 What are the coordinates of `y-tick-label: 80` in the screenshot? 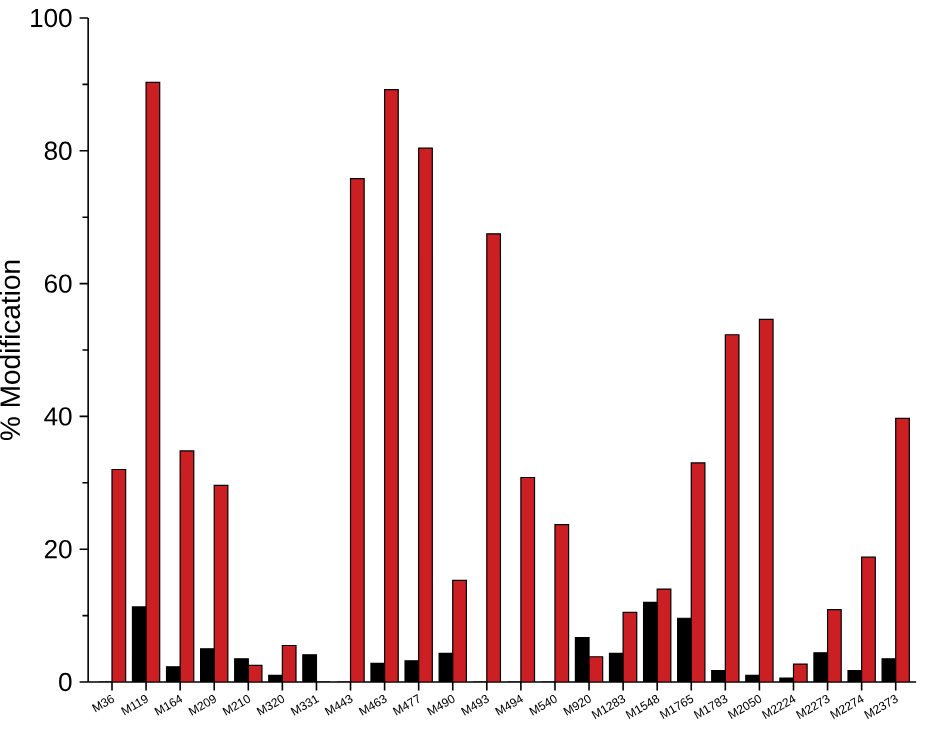 It's located at (58, 150).